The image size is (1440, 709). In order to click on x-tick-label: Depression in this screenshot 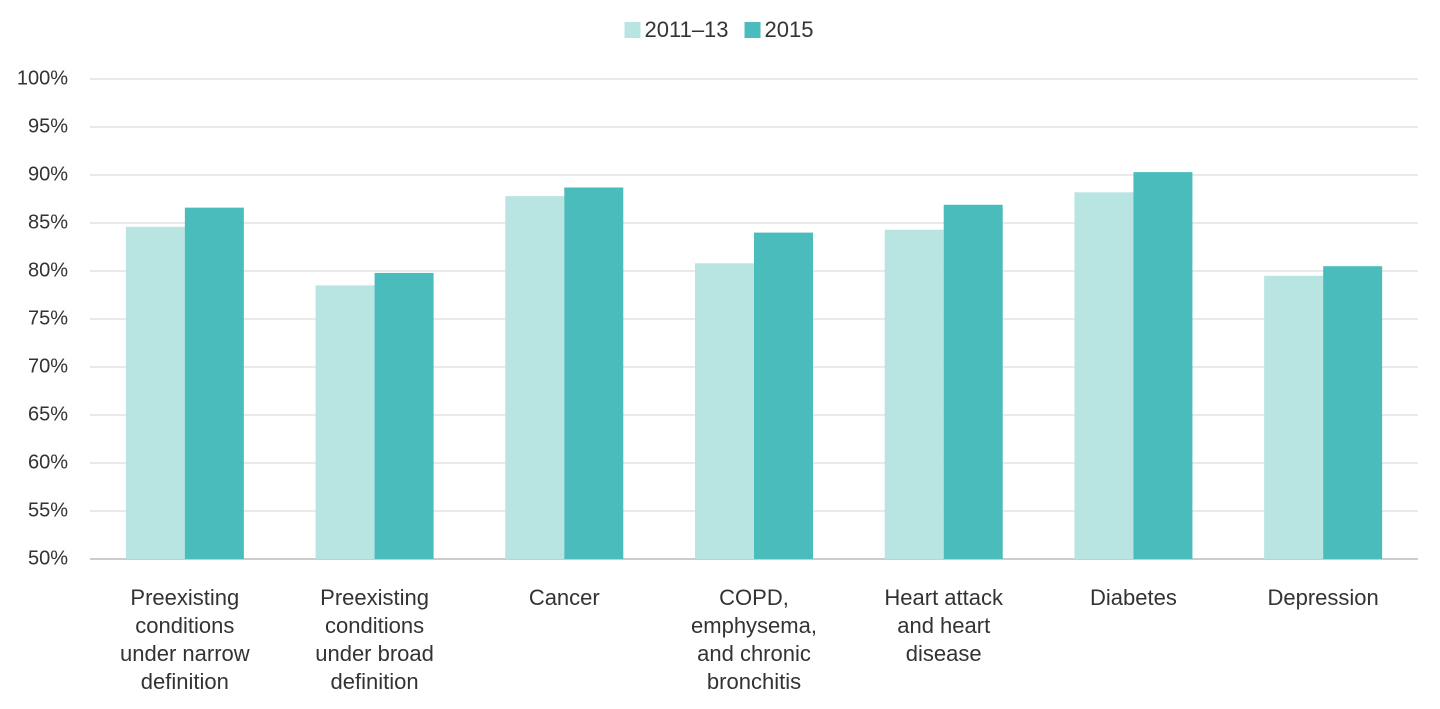, I will do `click(1323, 597)`.